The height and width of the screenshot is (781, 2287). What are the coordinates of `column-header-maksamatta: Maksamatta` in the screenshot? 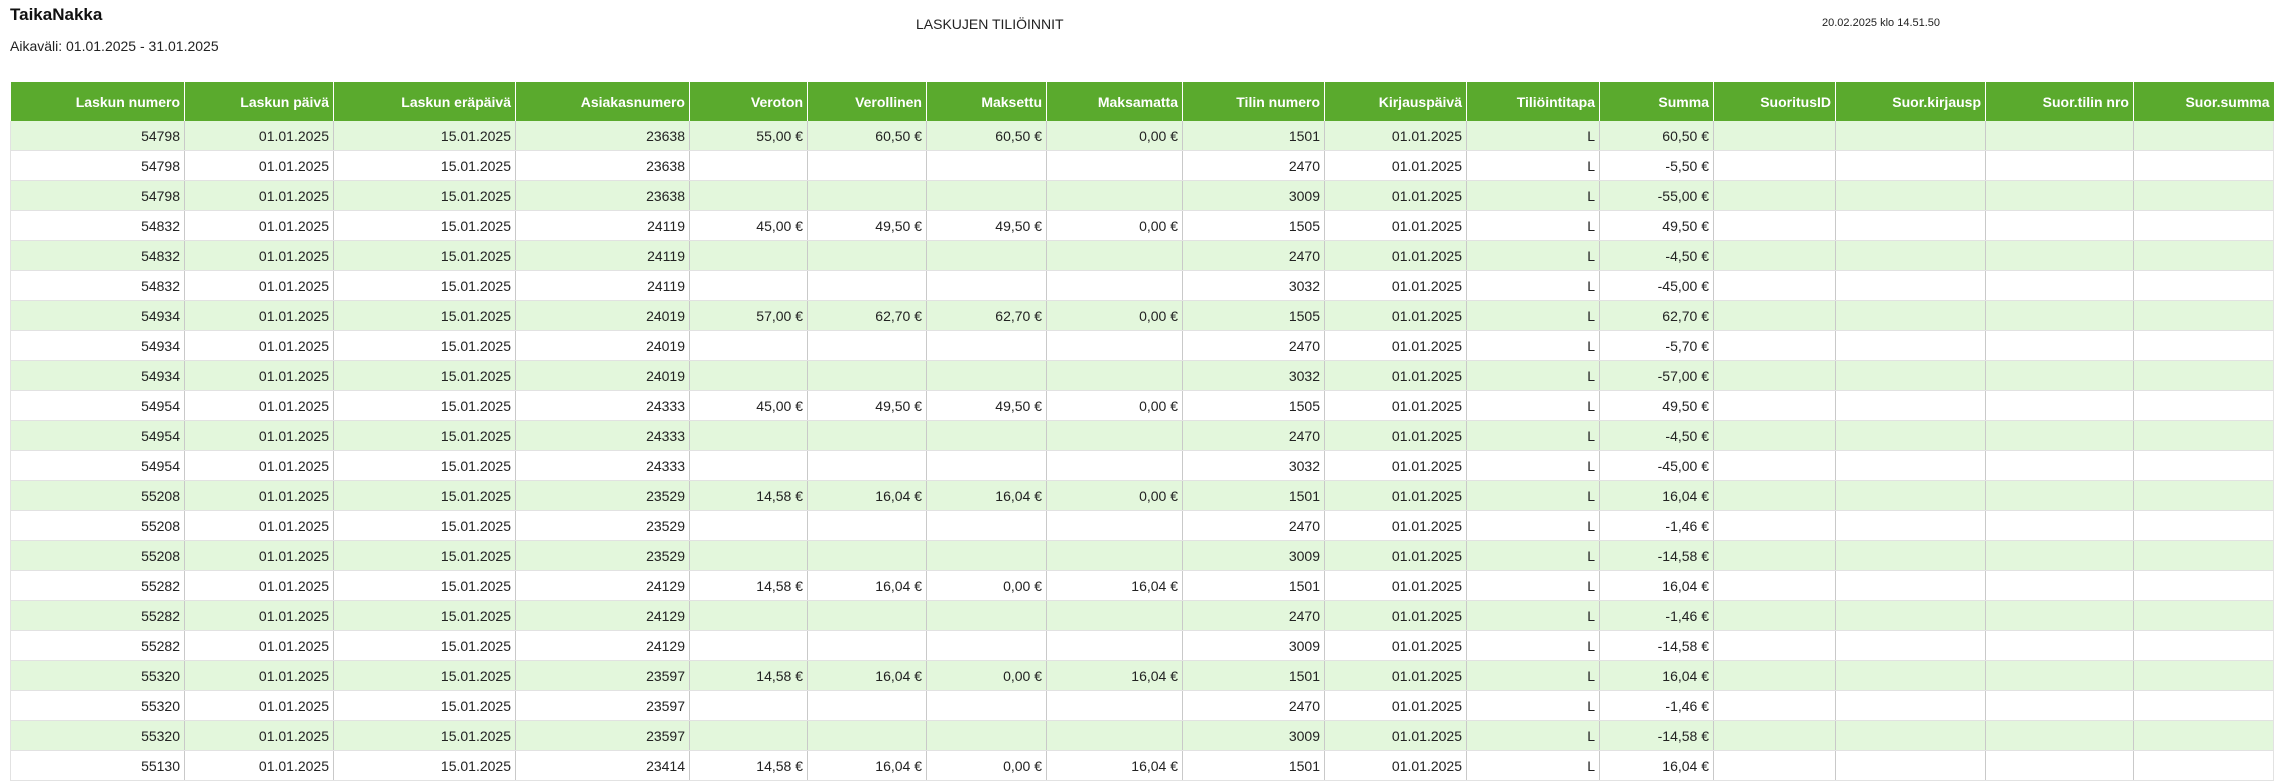 It's located at (1114, 101).